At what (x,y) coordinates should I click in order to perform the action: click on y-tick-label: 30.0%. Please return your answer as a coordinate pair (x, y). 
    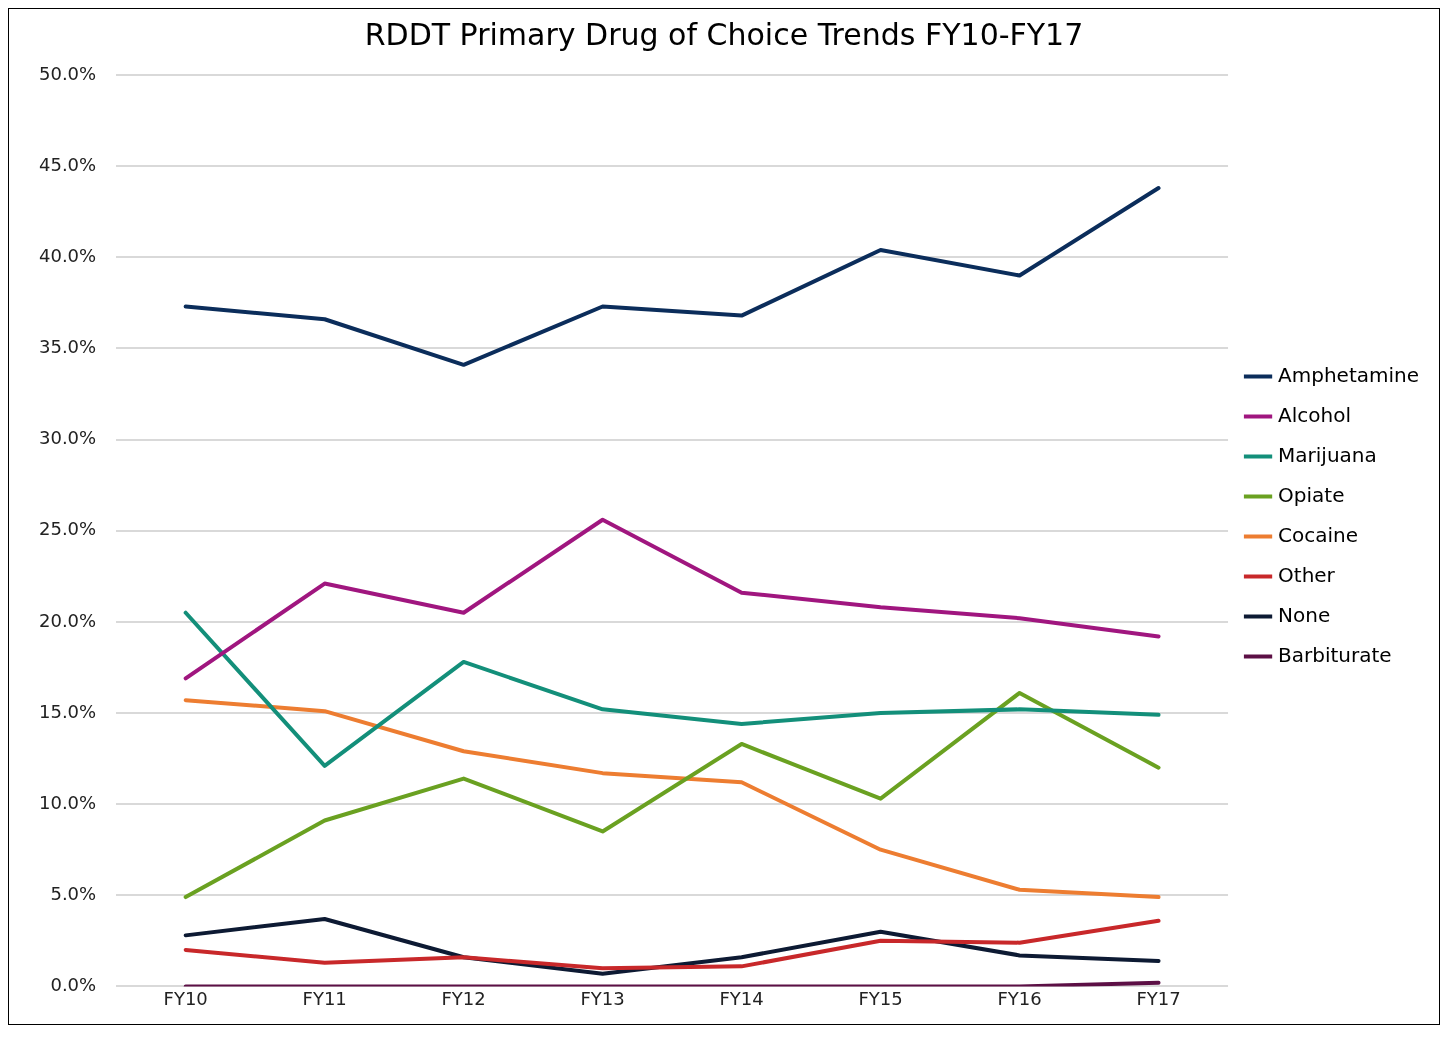
    Looking at the image, I should click on (67, 438).